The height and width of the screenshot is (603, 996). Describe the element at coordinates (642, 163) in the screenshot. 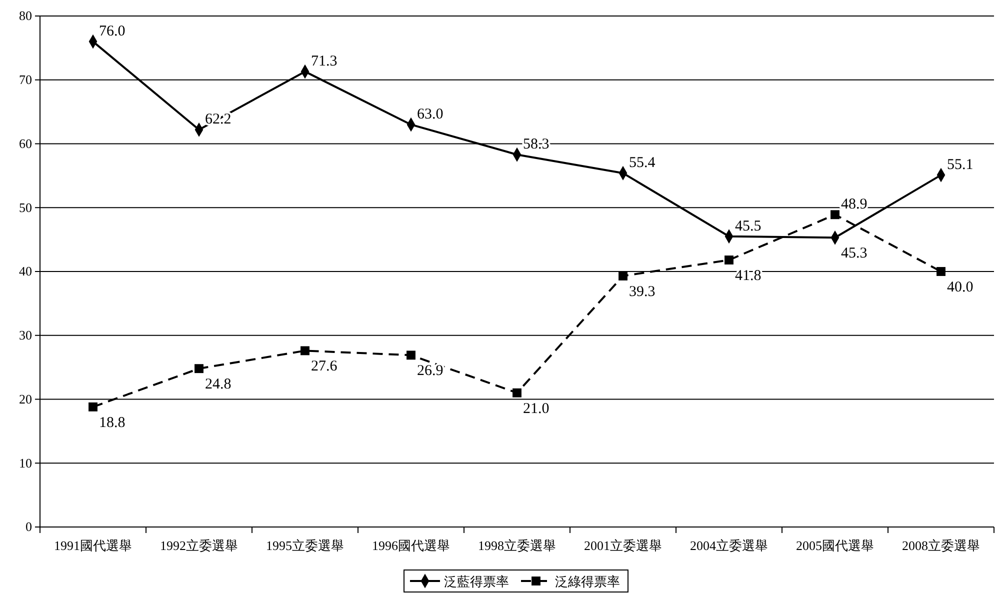

I see `data-label: 55.4` at that location.